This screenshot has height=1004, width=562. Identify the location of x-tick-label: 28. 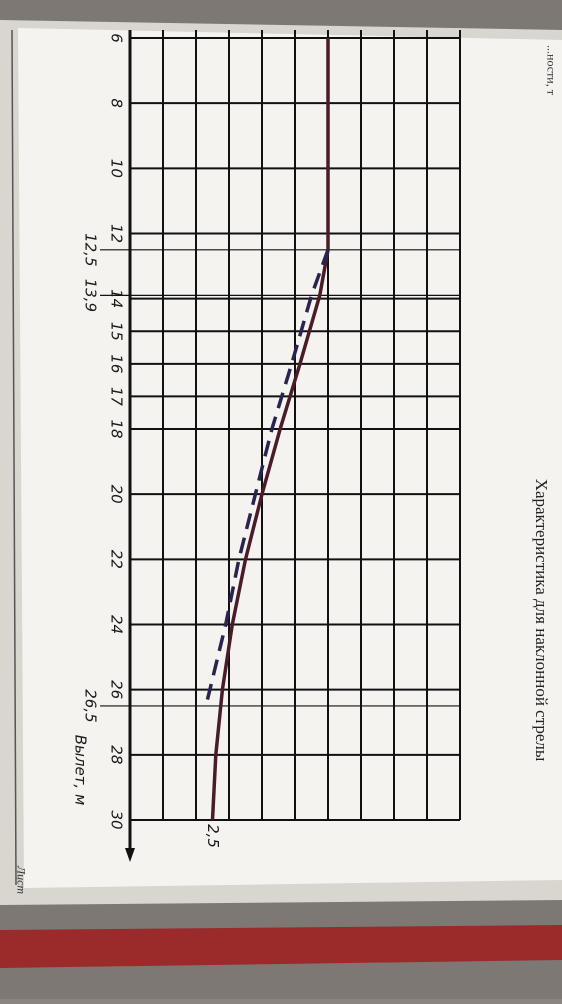
(117, 754).